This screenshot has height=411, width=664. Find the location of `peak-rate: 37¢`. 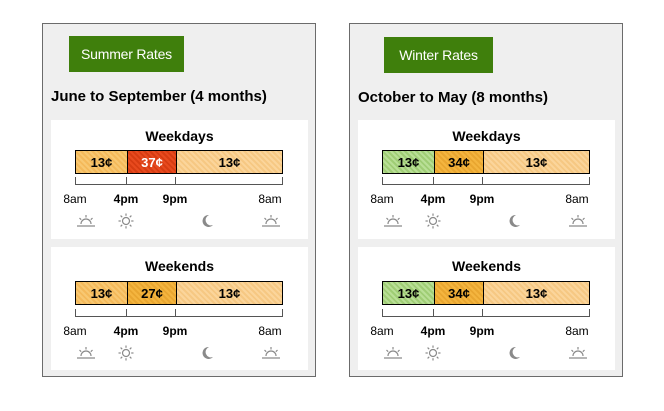

peak-rate: 37¢ is located at coordinates (151, 162).